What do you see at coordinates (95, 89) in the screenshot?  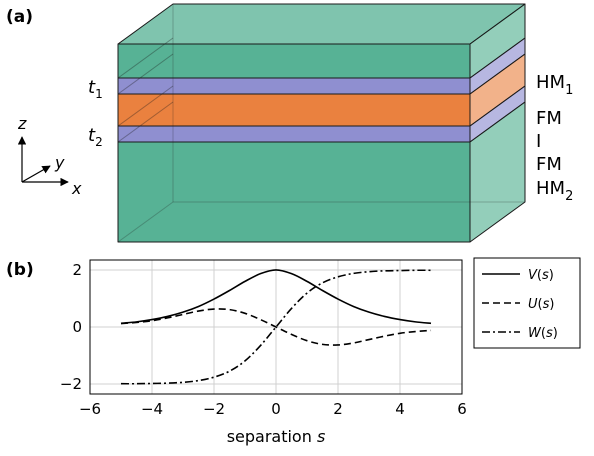 I see `t1-label: t1` at bounding box center [95, 89].